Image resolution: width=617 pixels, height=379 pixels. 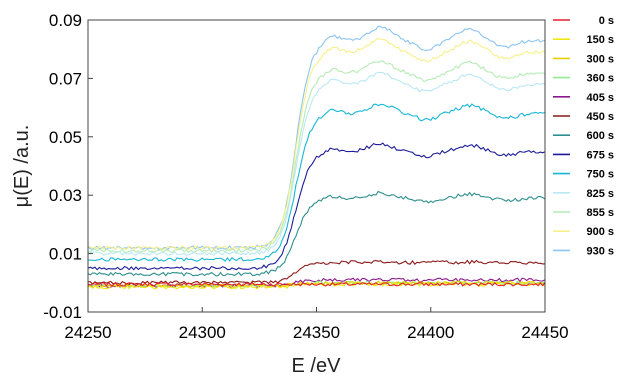 I want to click on y-axis-ticks: -0.01 0.01 0.03 0.05 0.07 0.09, so click(x=68, y=166).